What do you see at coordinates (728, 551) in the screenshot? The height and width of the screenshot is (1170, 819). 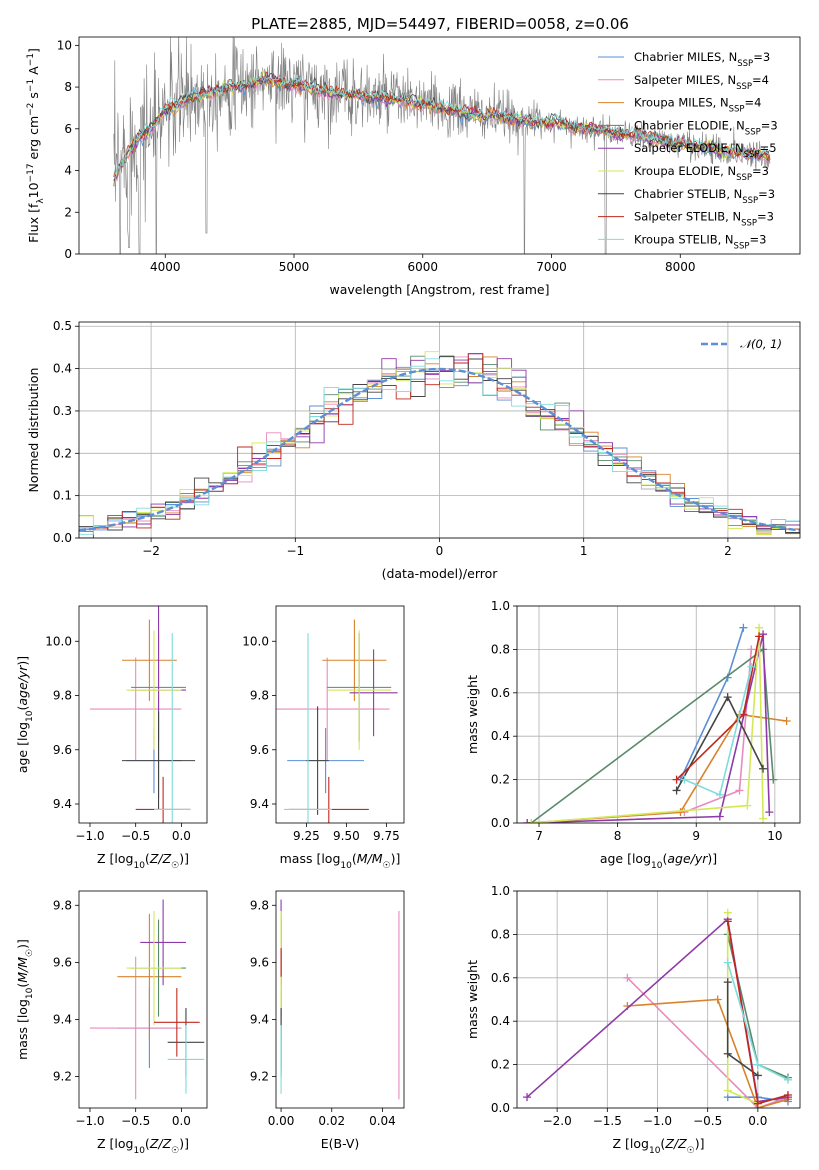 I see `x-tick-label: 2` at bounding box center [728, 551].